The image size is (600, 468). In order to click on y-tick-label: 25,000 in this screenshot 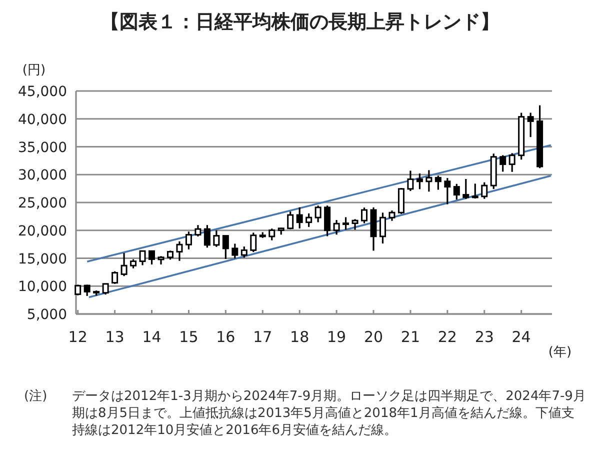, I will do `click(42, 204)`.